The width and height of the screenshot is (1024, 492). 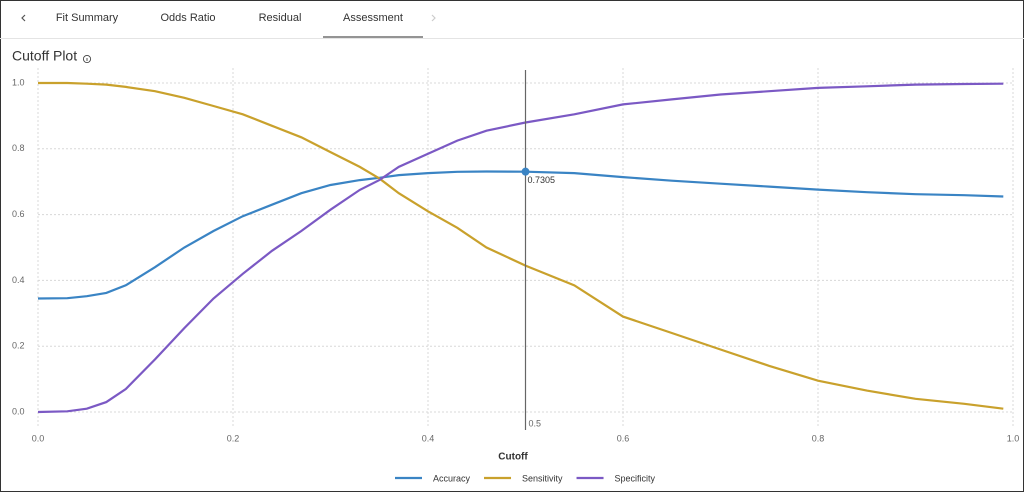 I want to click on x-tick-label: 0.4, so click(x=428, y=438).